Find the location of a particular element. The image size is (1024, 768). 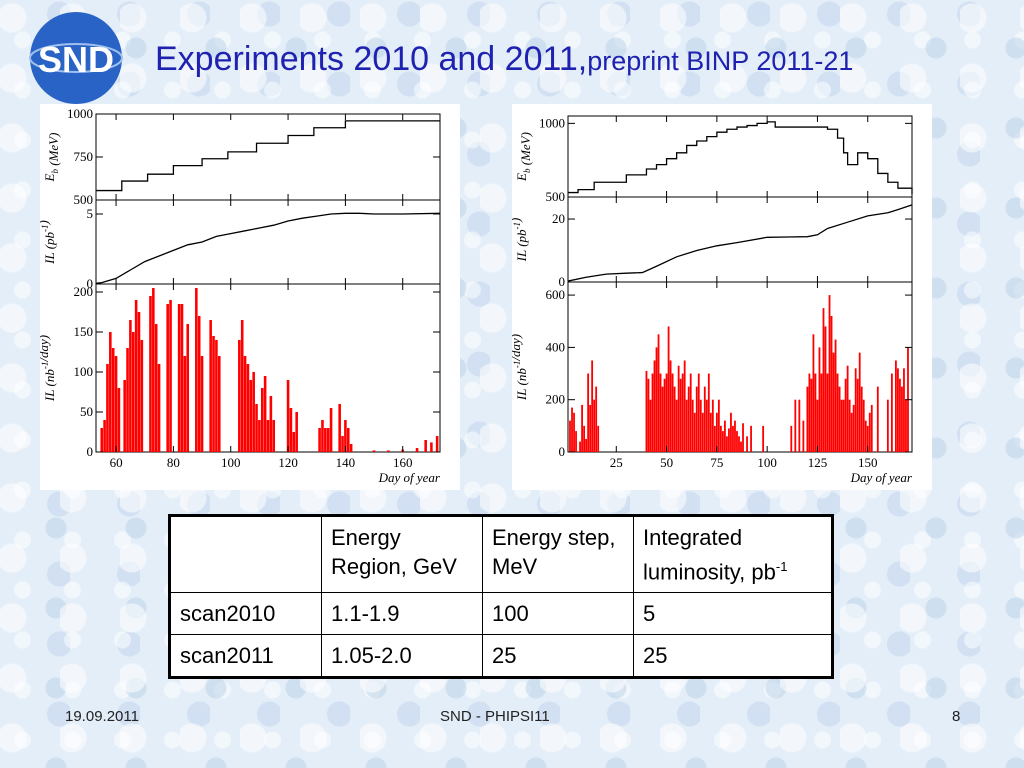

y-tick-label: 500 is located at coordinates (84, 199).